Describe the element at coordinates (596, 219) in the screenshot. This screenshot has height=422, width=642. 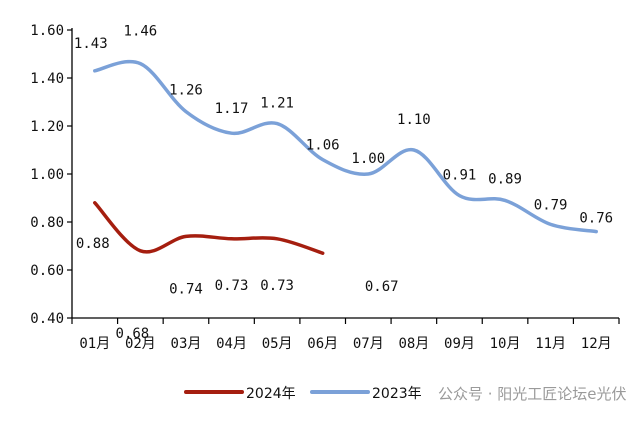
I see `data-label-2023: 0.76` at that location.